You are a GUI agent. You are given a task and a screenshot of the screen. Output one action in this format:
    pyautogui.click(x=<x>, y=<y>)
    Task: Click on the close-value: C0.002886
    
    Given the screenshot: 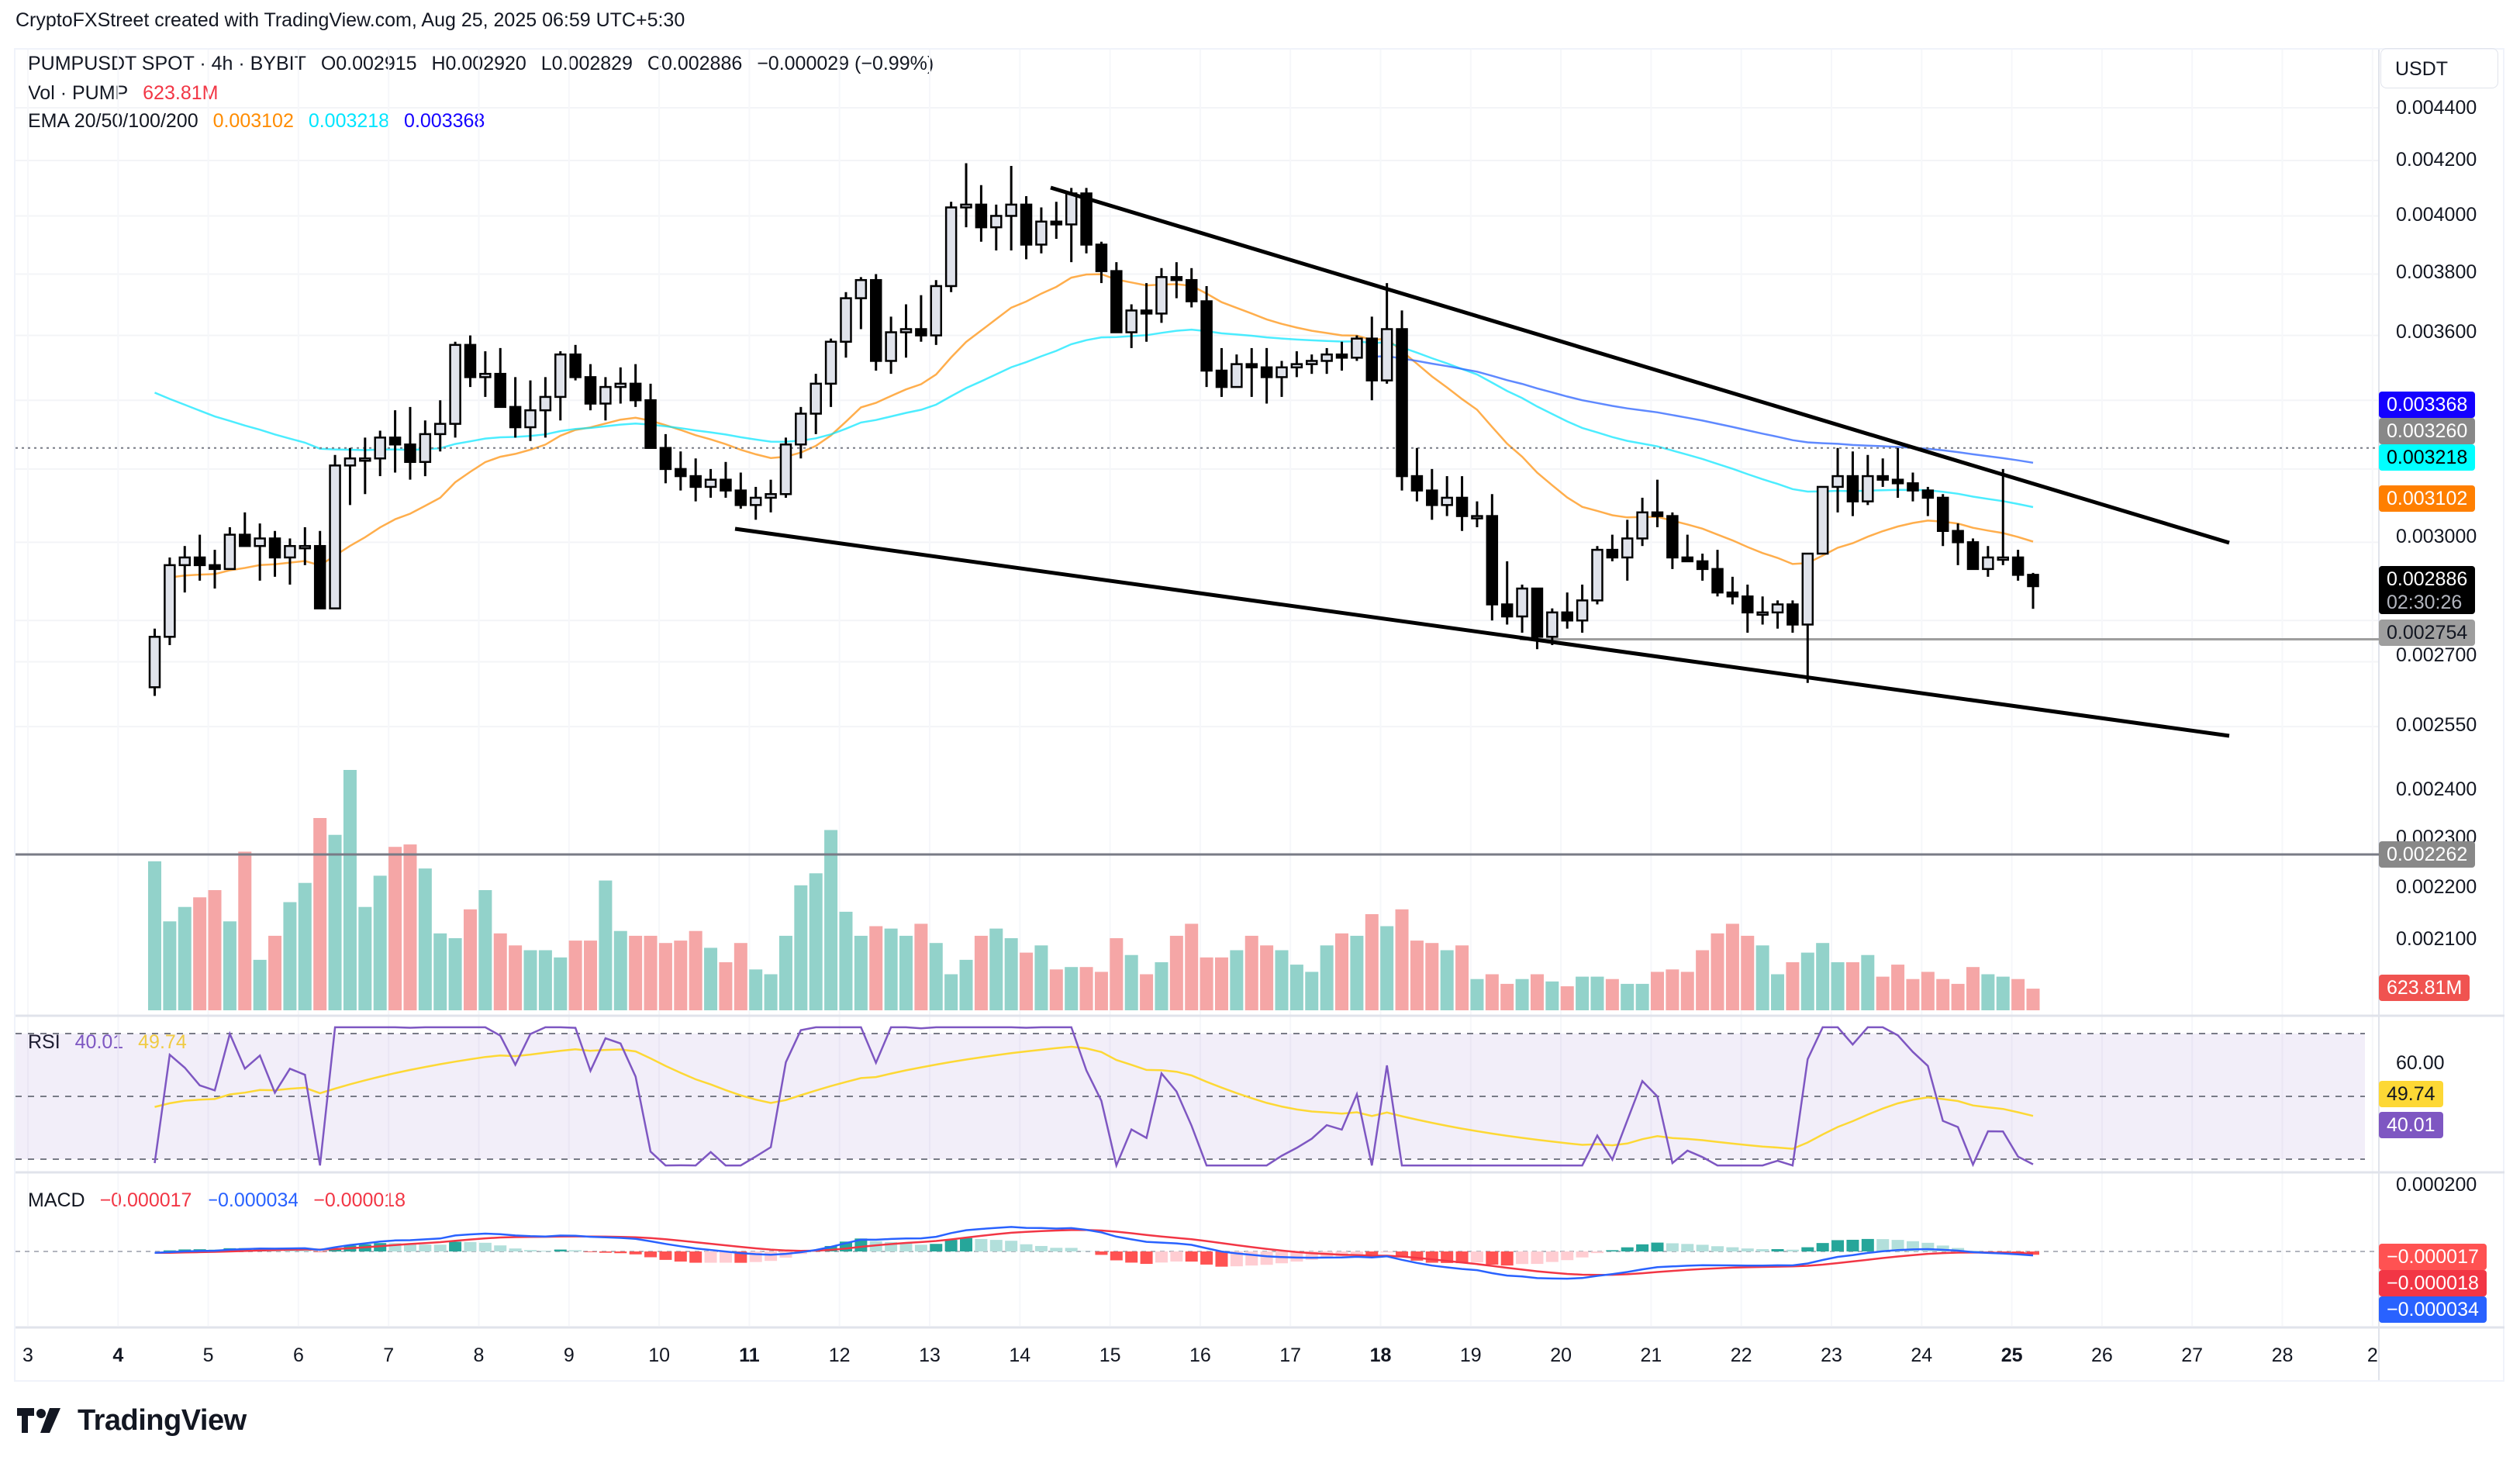 What is the action you would take?
    pyautogui.click(x=695, y=63)
    